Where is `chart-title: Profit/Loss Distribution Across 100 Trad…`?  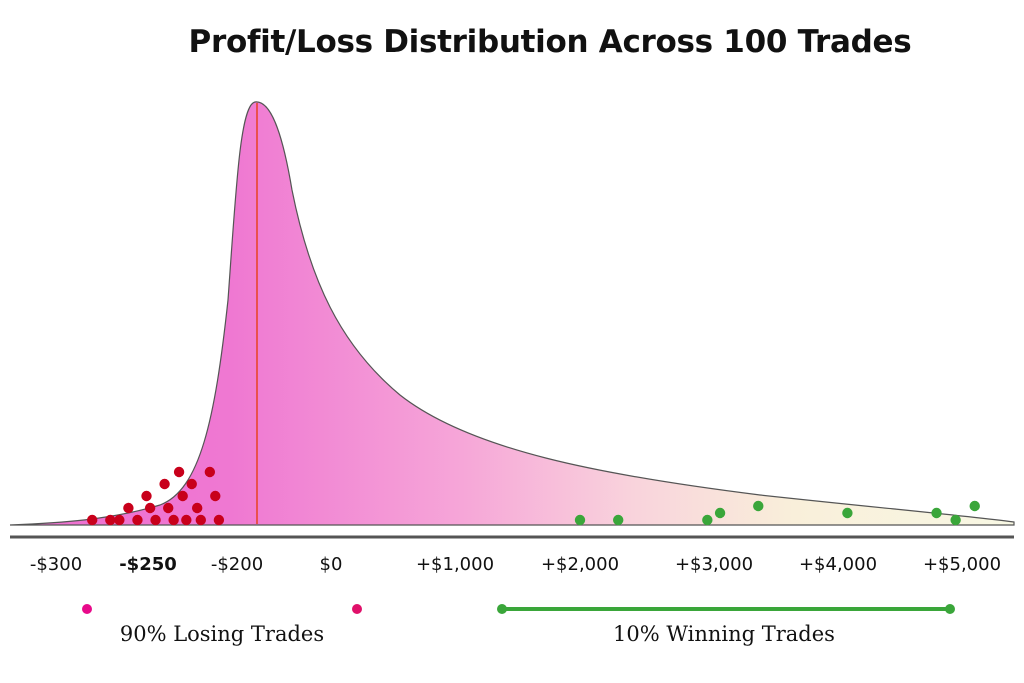 chart-title: Profit/Loss Distribution Across 100 Trad… is located at coordinates (550, 42).